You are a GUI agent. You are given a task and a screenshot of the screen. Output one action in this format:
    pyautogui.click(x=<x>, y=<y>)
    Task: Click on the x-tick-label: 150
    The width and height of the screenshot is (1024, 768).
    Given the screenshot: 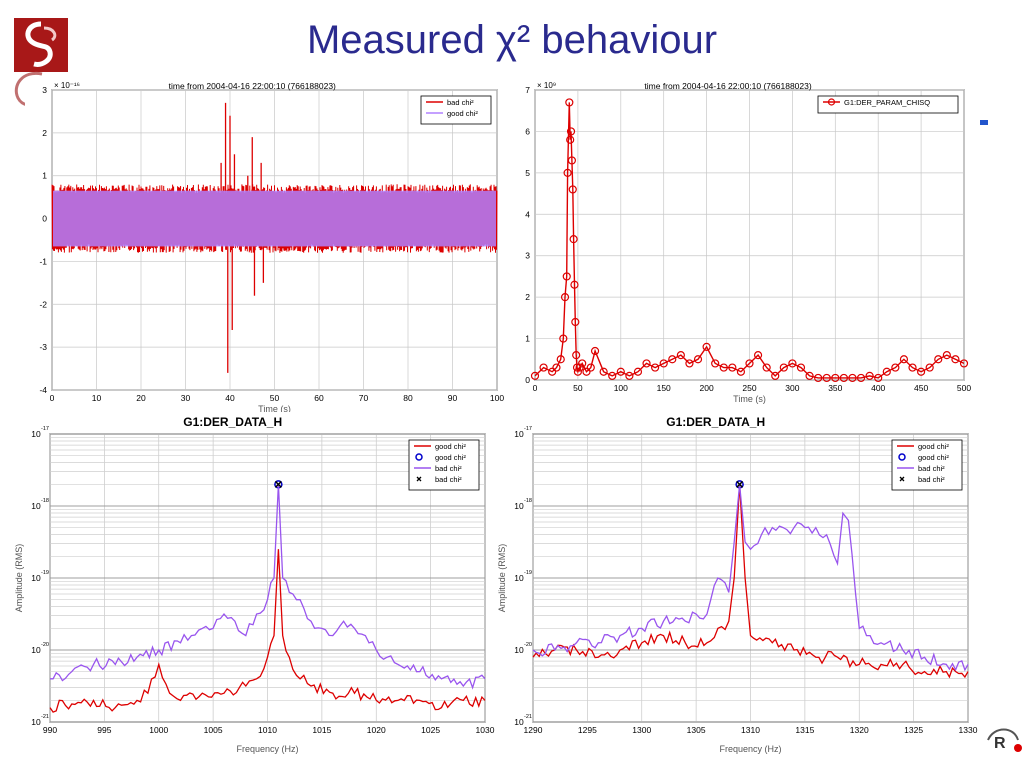 What is the action you would take?
    pyautogui.click(x=664, y=388)
    